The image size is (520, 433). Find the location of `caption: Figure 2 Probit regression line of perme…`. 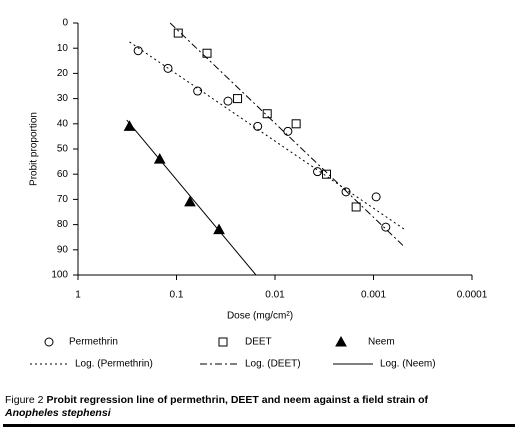

caption: Figure 2 Probit regression line of perme… is located at coordinates (260, 407).